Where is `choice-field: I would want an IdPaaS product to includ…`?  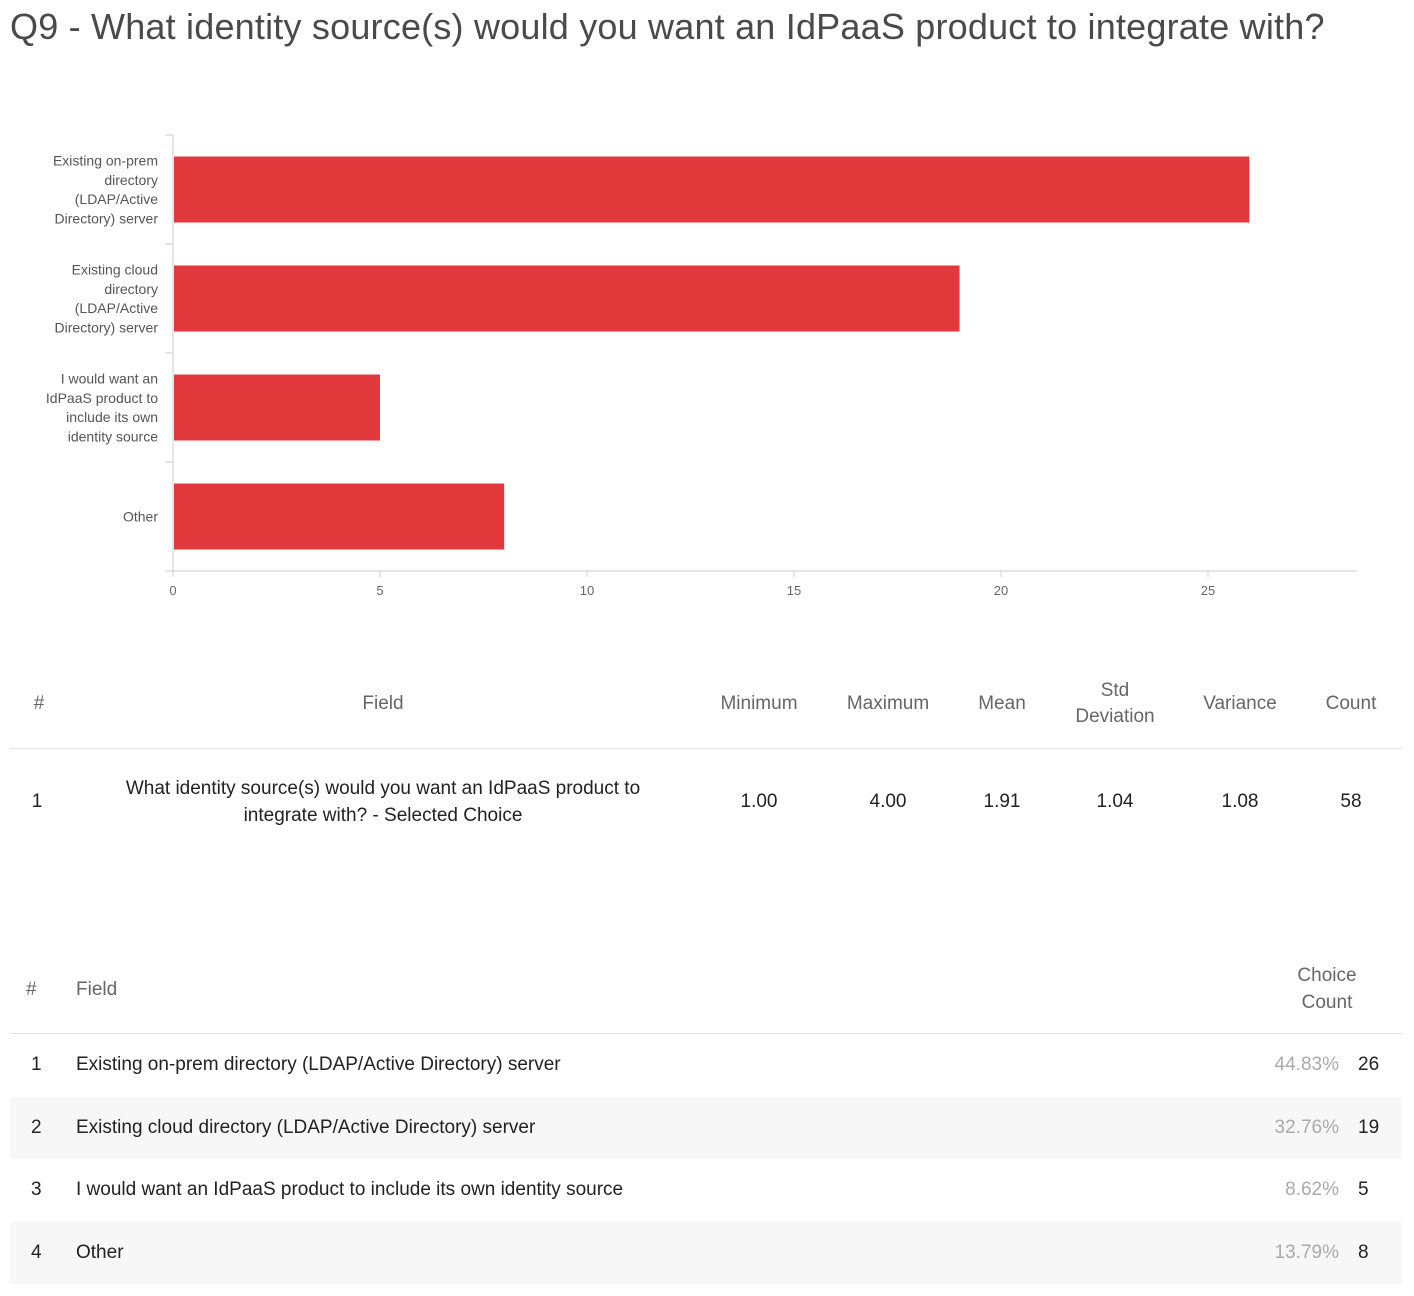
choice-field: I would want an IdPaaS product to includ… is located at coordinates (350, 1190).